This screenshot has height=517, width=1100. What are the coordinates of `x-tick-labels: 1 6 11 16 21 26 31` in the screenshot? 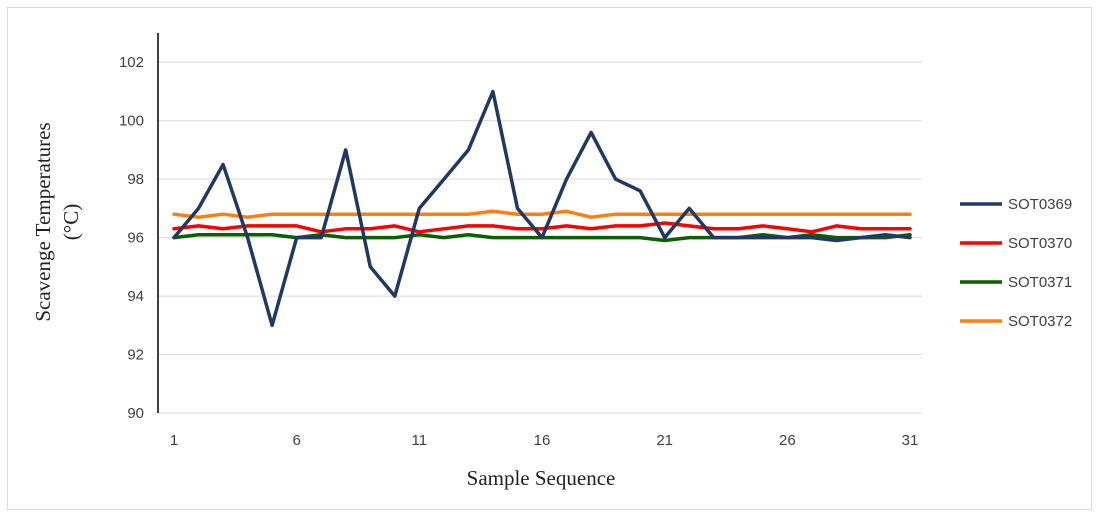 It's located at (544, 440).